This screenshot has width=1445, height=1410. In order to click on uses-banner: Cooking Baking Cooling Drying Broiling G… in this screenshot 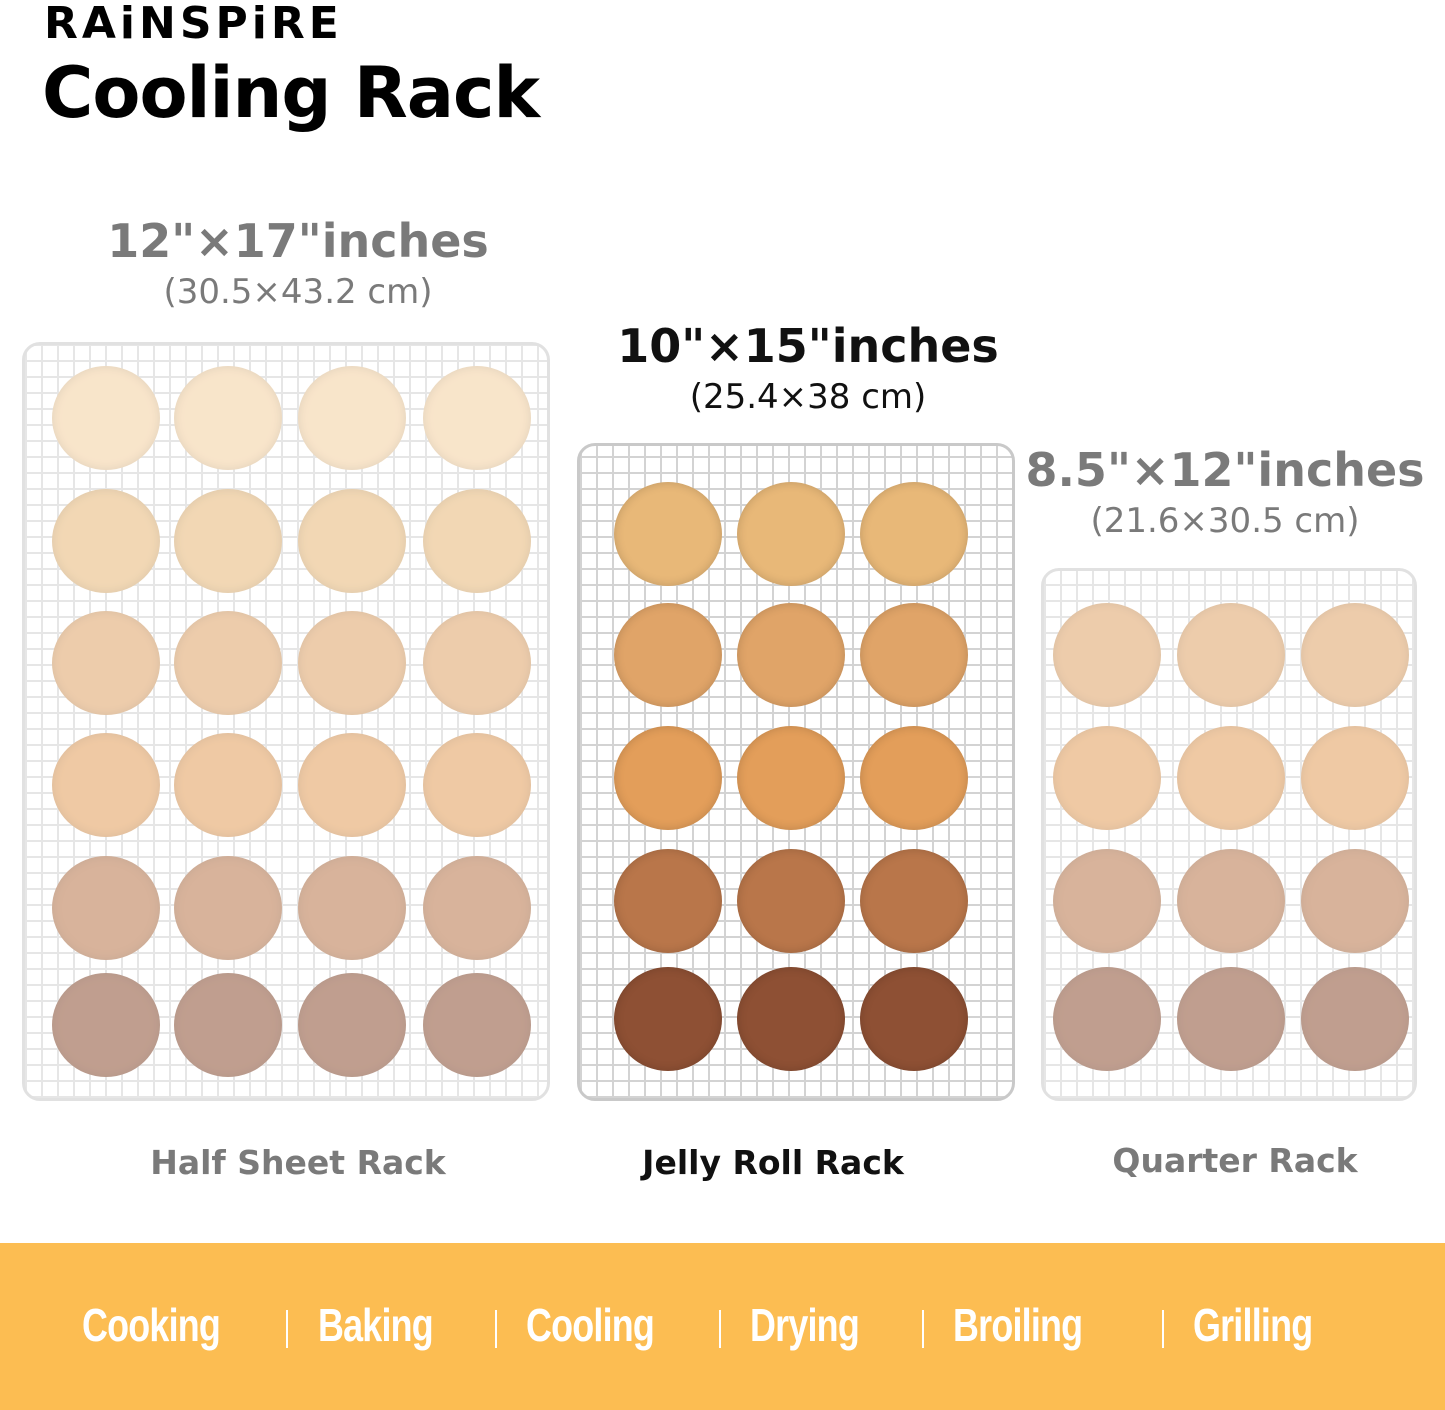, I will do `click(722, 1326)`.